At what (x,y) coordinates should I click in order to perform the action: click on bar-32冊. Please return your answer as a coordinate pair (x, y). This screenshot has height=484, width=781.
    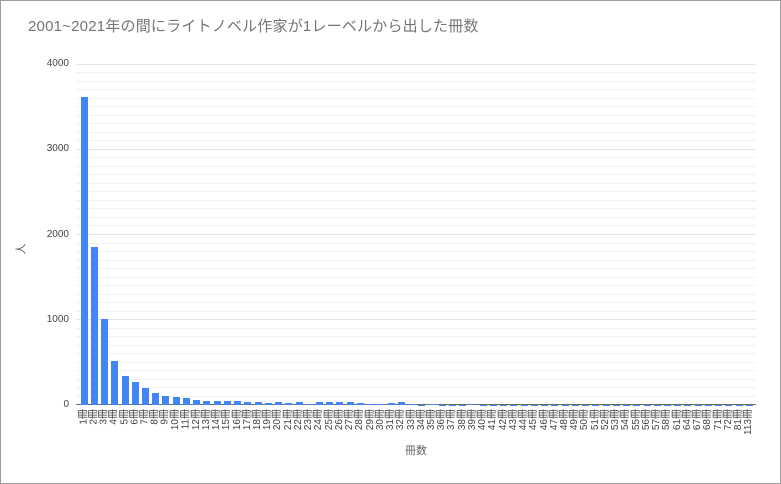
    Looking at the image, I should click on (401, 403).